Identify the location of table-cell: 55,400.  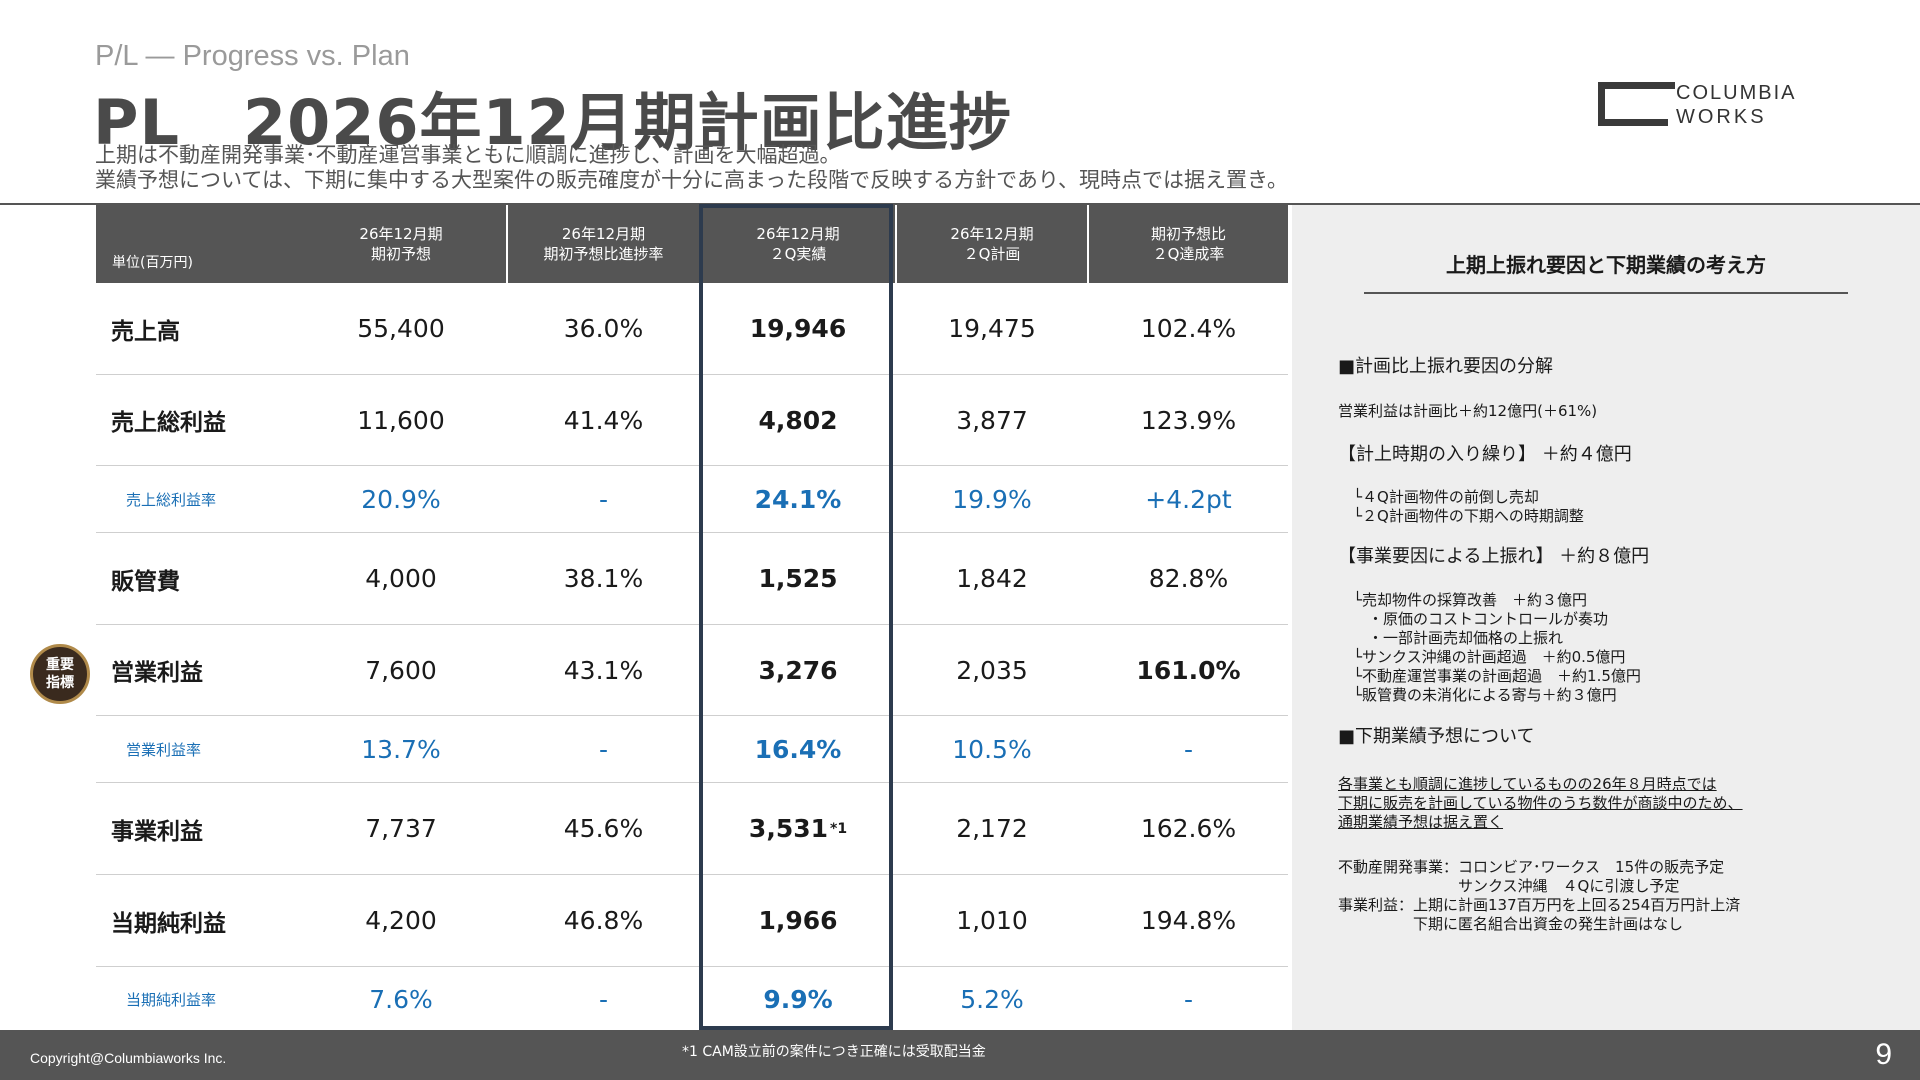
(401, 328).